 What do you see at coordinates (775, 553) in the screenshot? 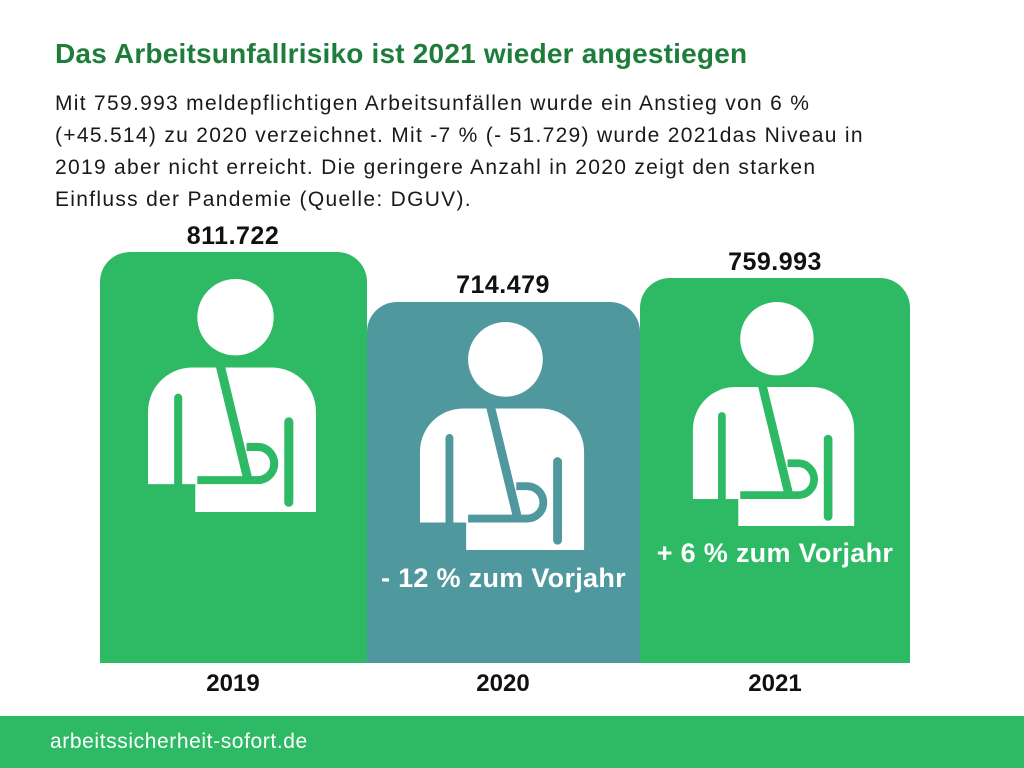
I see `delta-label-2021: + 6 % zum Vorjahr` at bounding box center [775, 553].